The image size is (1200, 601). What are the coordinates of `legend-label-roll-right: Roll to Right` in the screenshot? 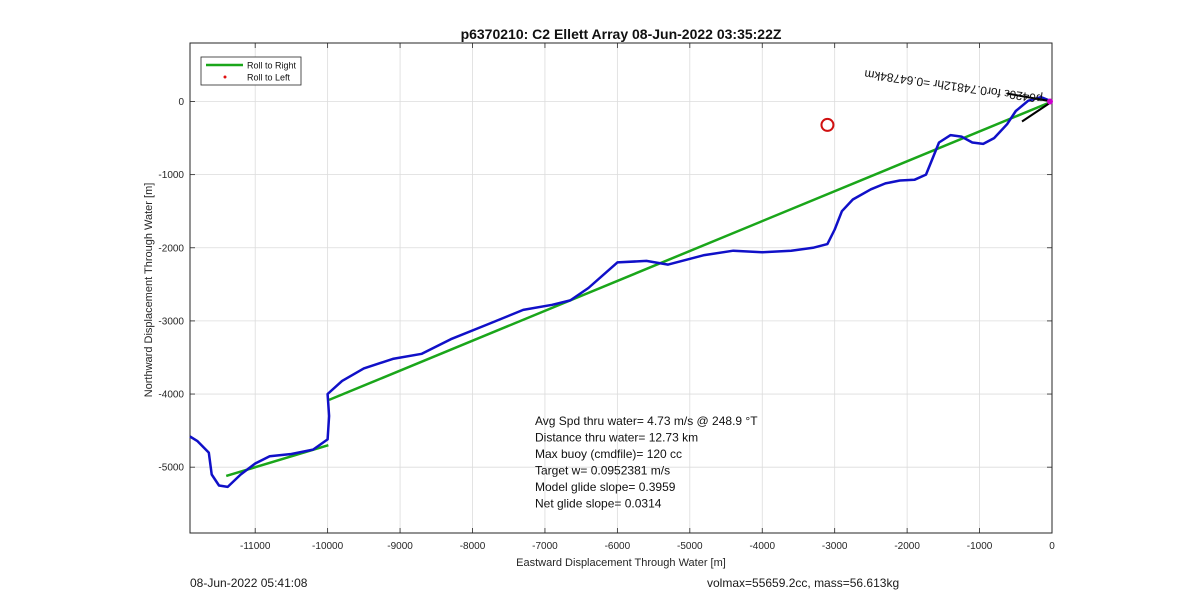 It's located at (272, 66).